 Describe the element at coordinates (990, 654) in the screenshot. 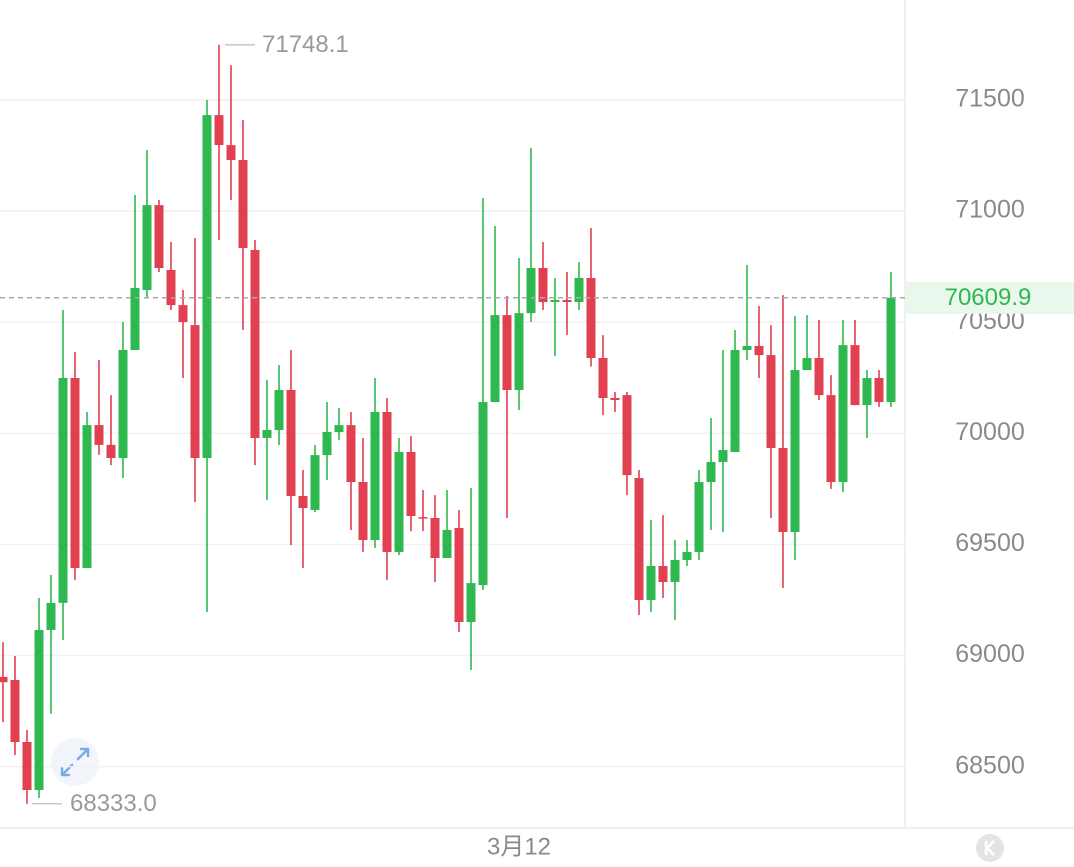

I see `y-tick-label: 69000` at that location.